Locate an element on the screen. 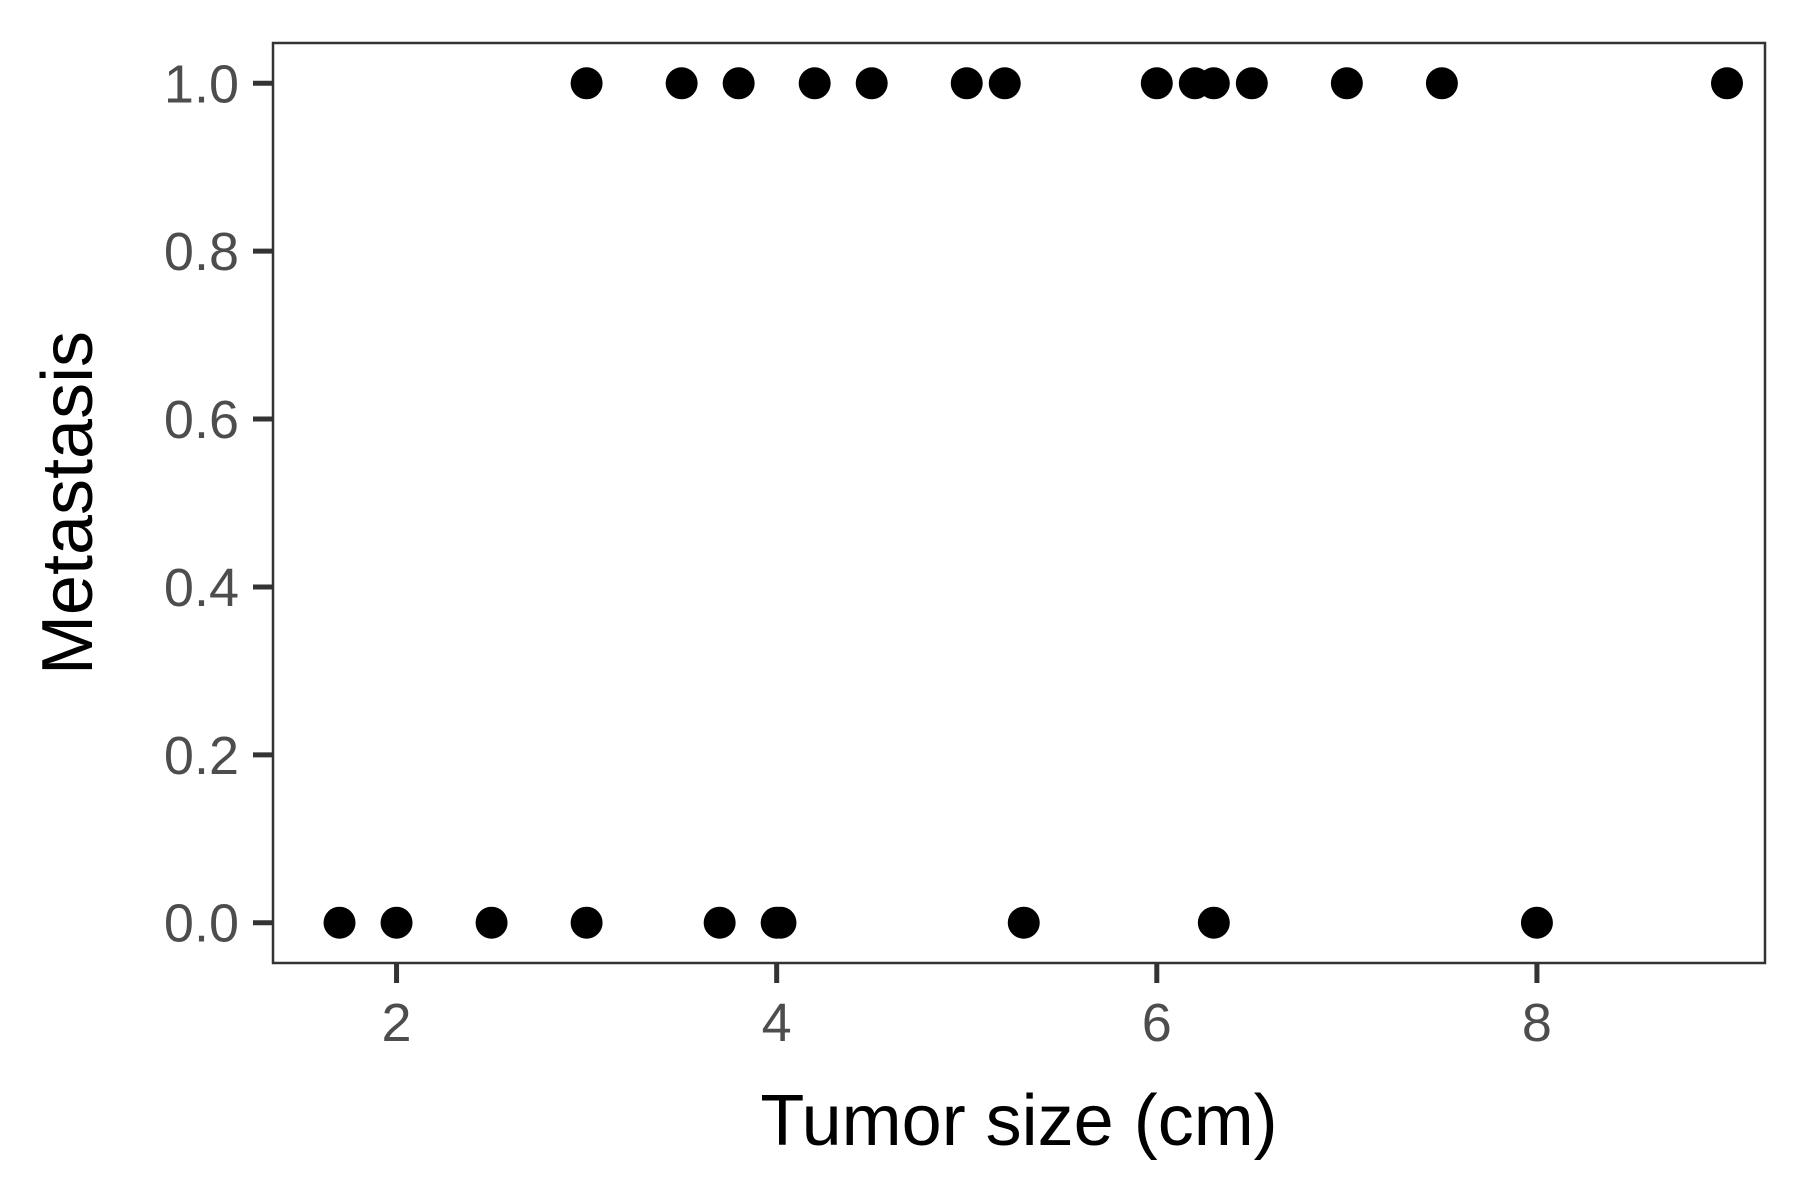 The height and width of the screenshot is (1200, 1800). x-tick-label: 4 is located at coordinates (777, 1023).